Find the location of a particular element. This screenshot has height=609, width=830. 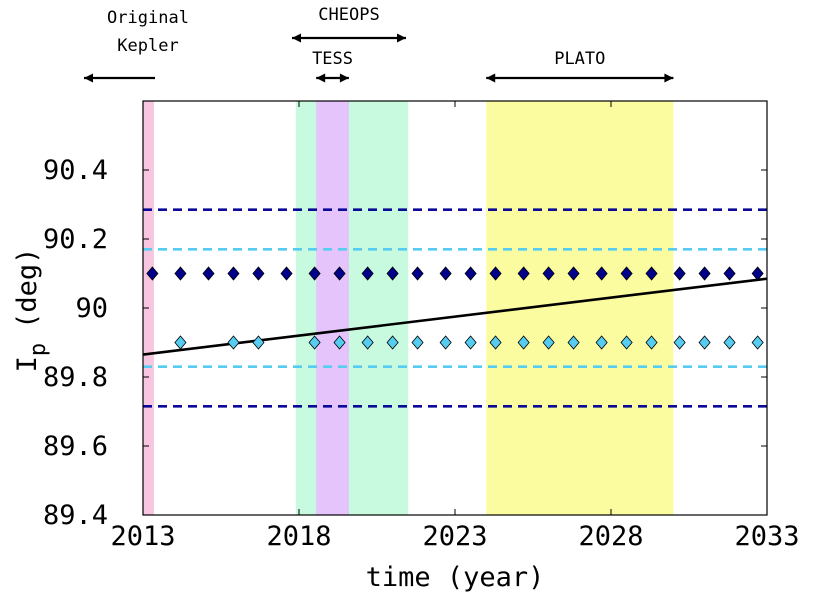

y-axis-label-subscript: p is located at coordinates (38, 349).